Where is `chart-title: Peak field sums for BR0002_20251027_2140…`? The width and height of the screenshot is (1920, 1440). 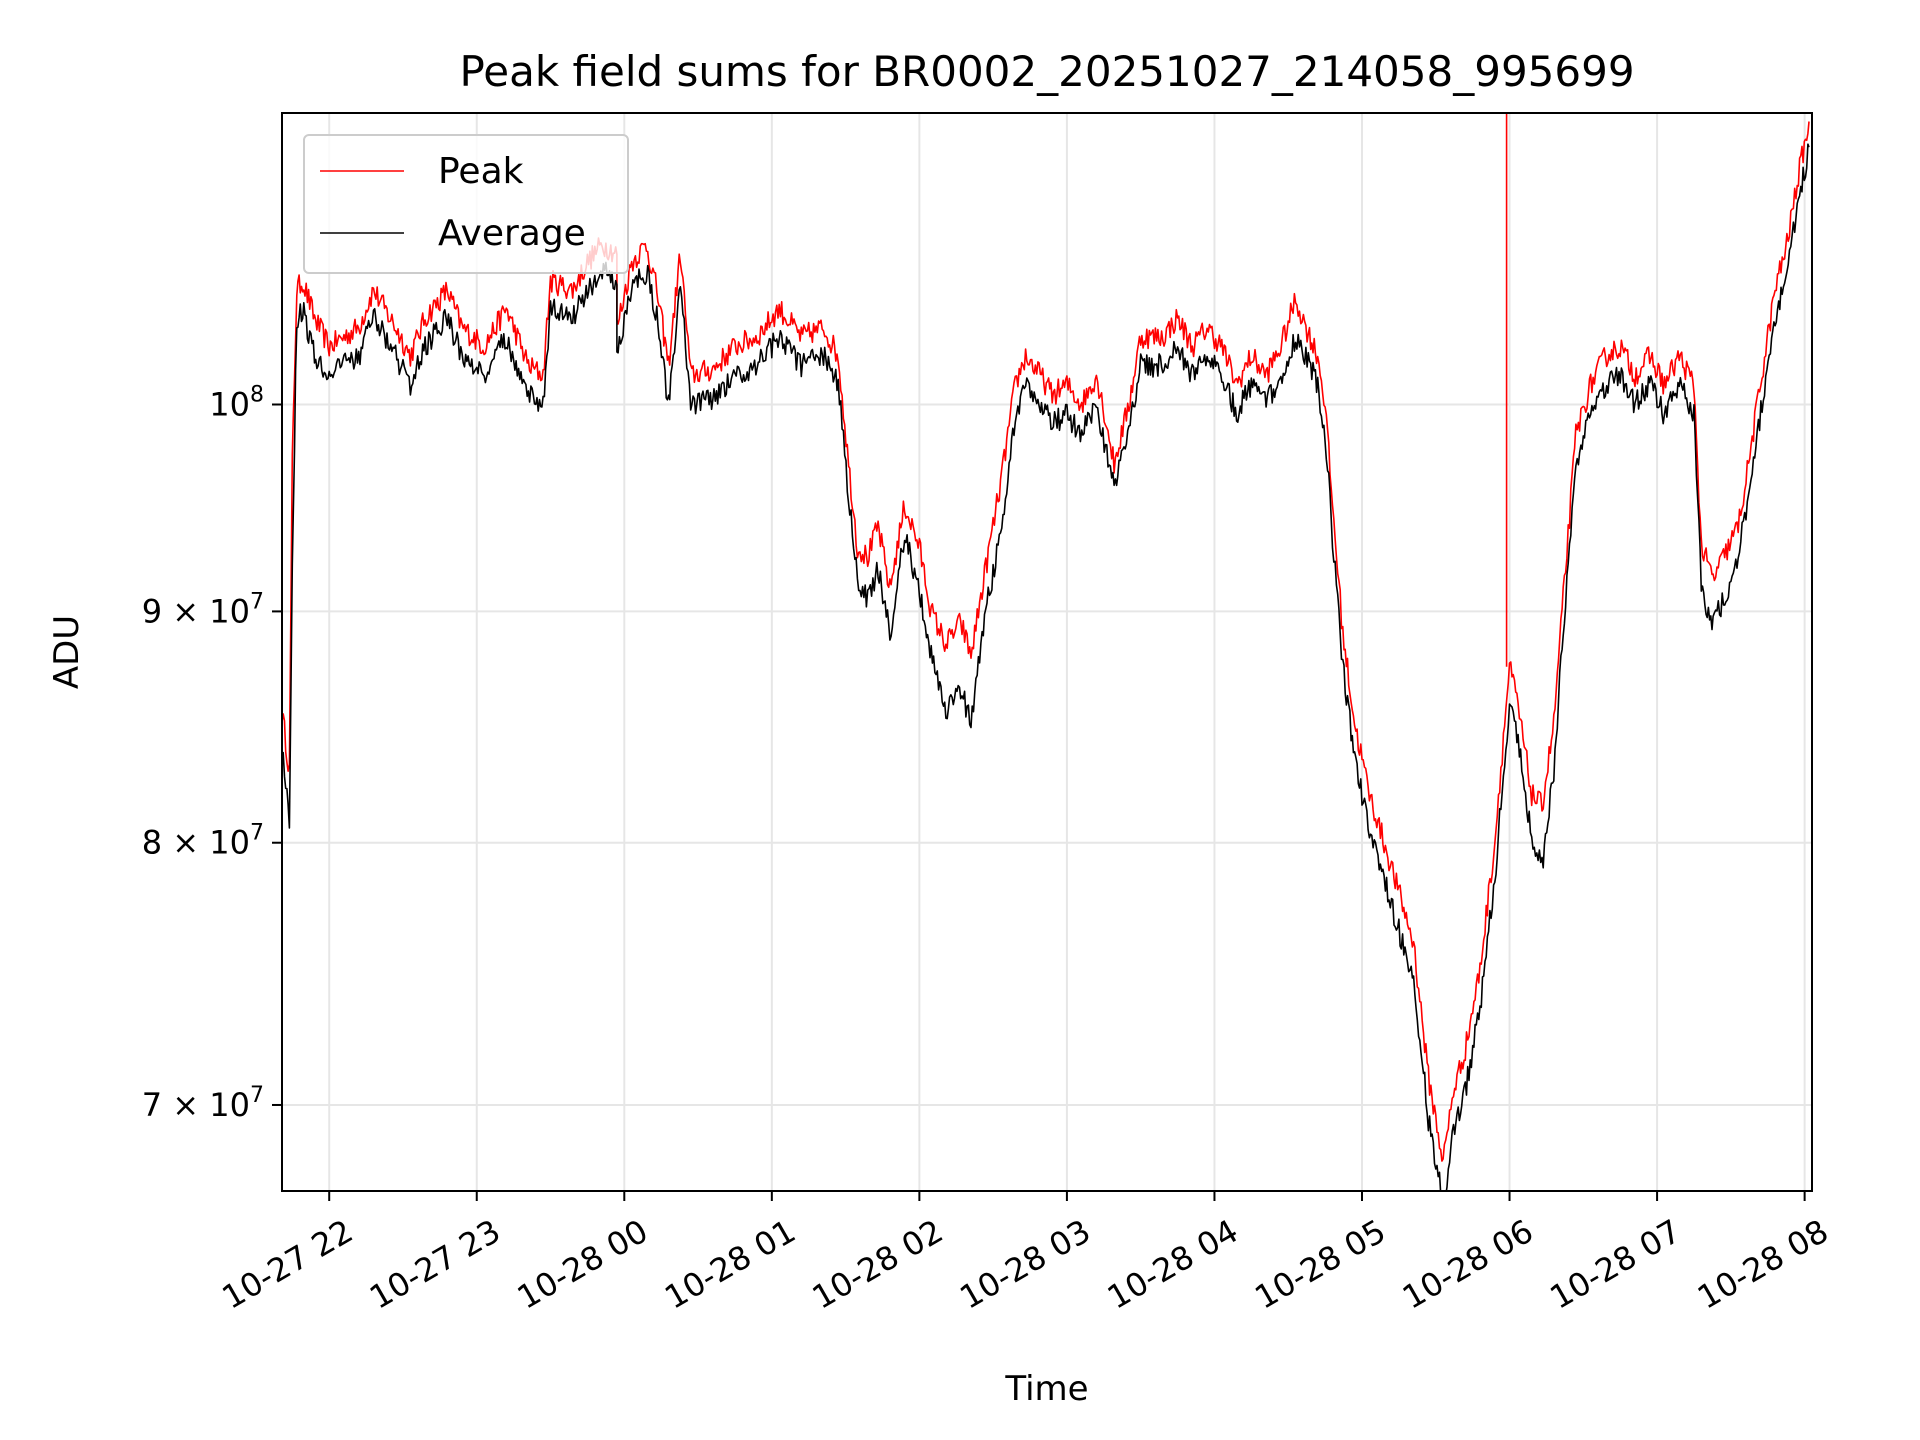 chart-title: Peak field sums for BR0002_20251027_2140… is located at coordinates (1046, 71).